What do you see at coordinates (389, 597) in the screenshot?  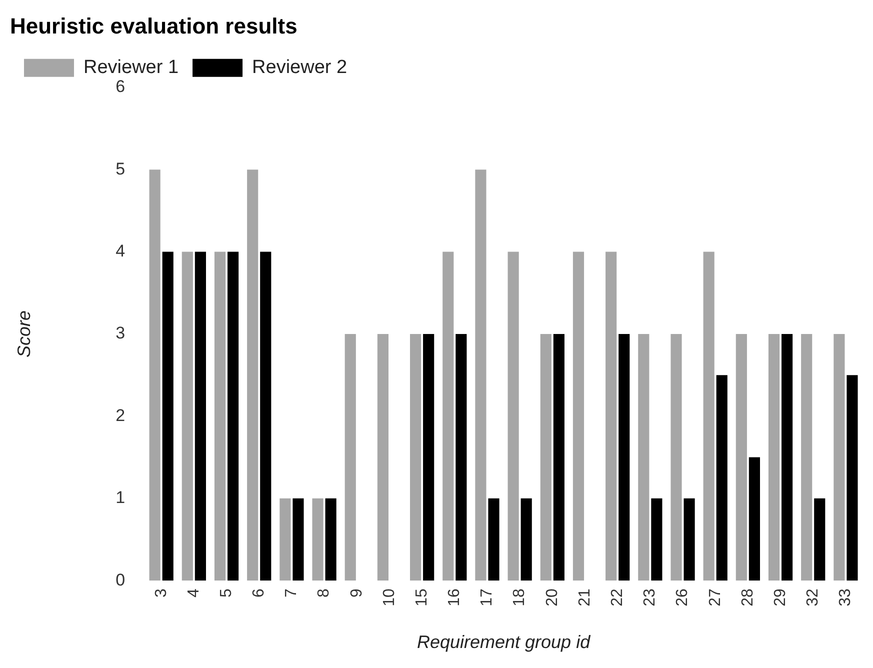 I see `x-tick-label: 10` at bounding box center [389, 597].